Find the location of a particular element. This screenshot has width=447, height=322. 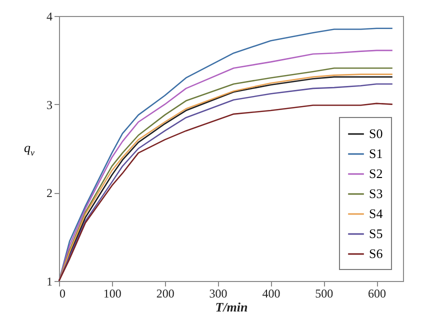

legend-label: S6 is located at coordinates (376, 253).